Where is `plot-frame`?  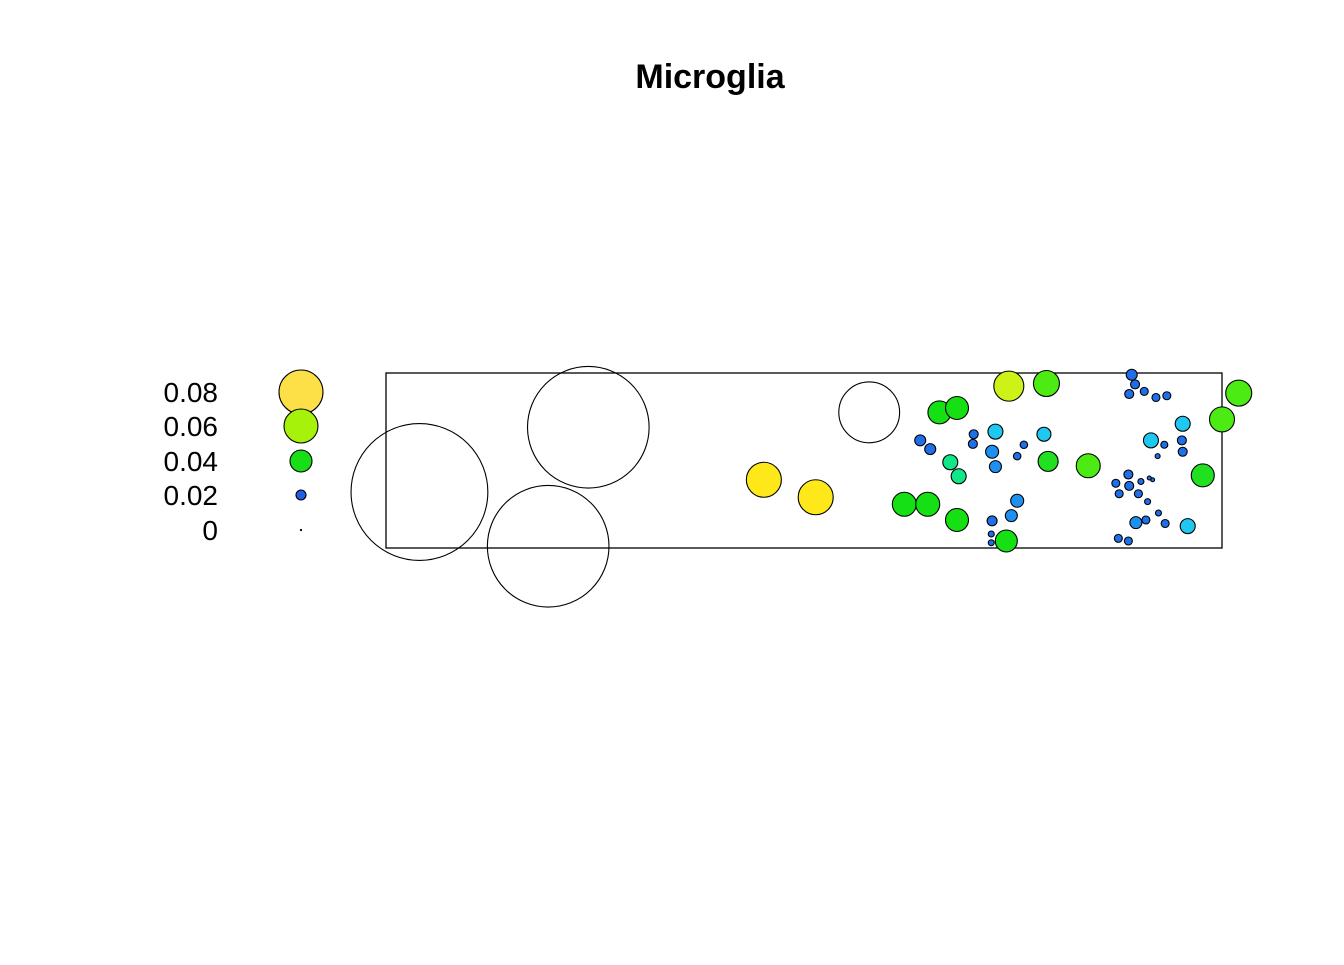 plot-frame is located at coordinates (804, 460).